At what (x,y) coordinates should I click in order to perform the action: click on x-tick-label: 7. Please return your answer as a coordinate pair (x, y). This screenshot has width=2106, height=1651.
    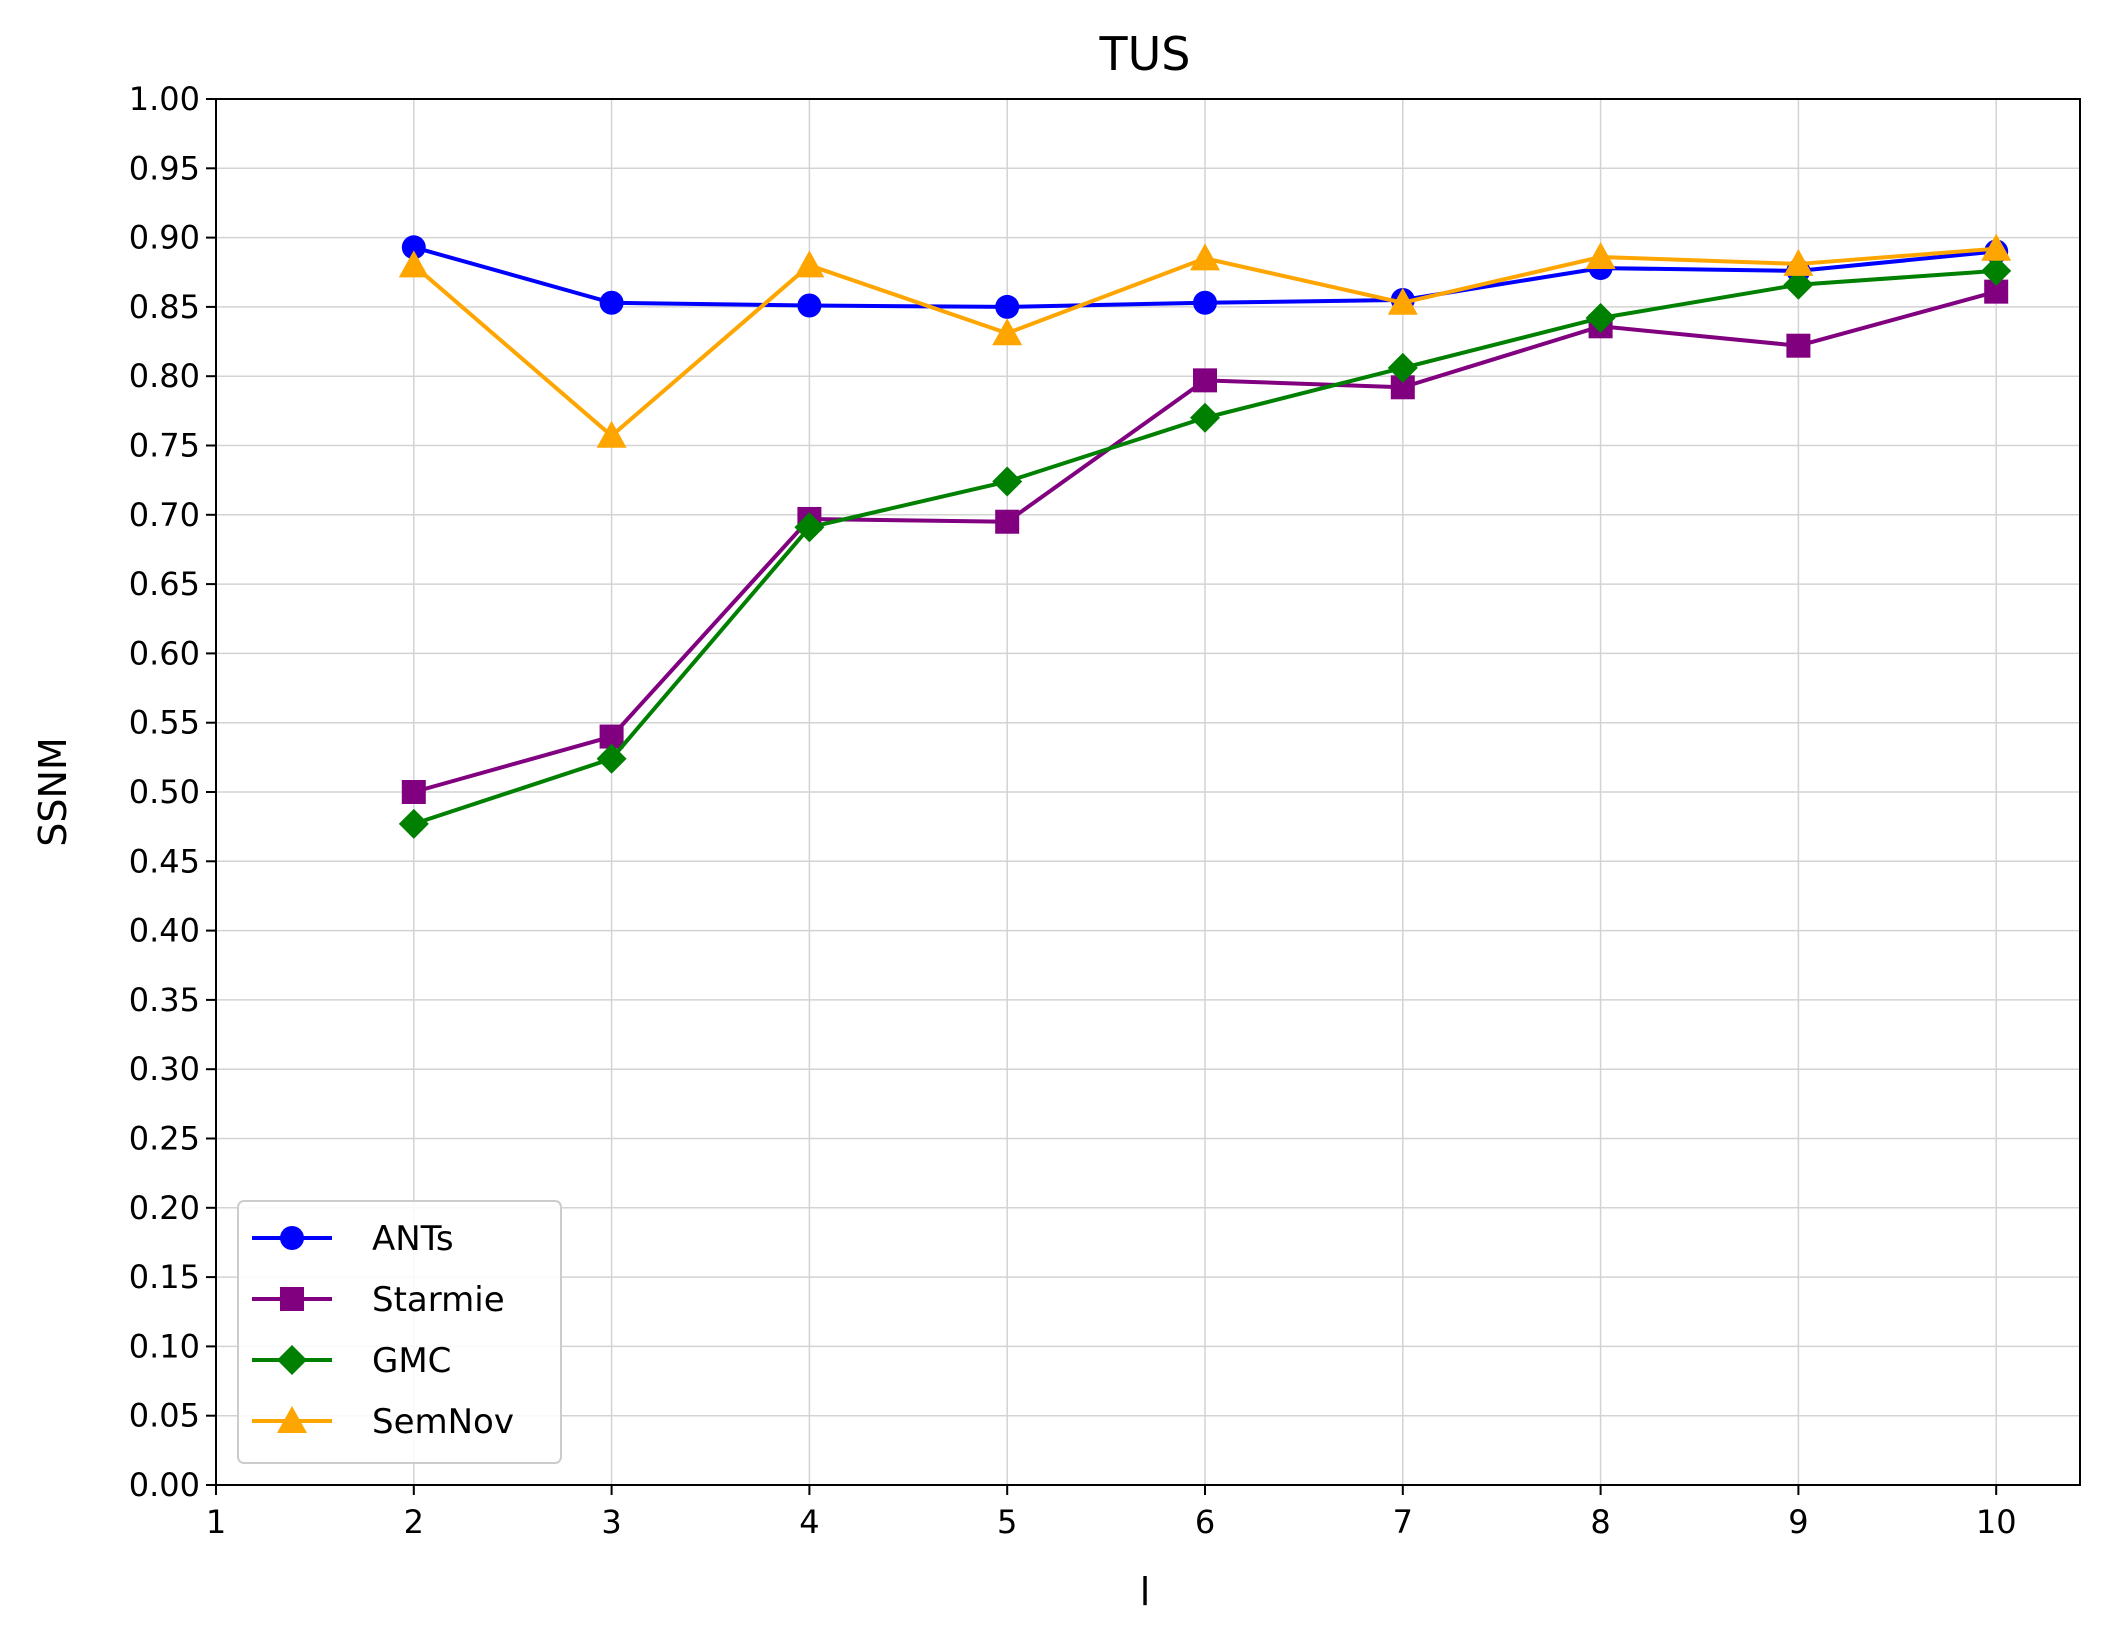
    Looking at the image, I should click on (1403, 1522).